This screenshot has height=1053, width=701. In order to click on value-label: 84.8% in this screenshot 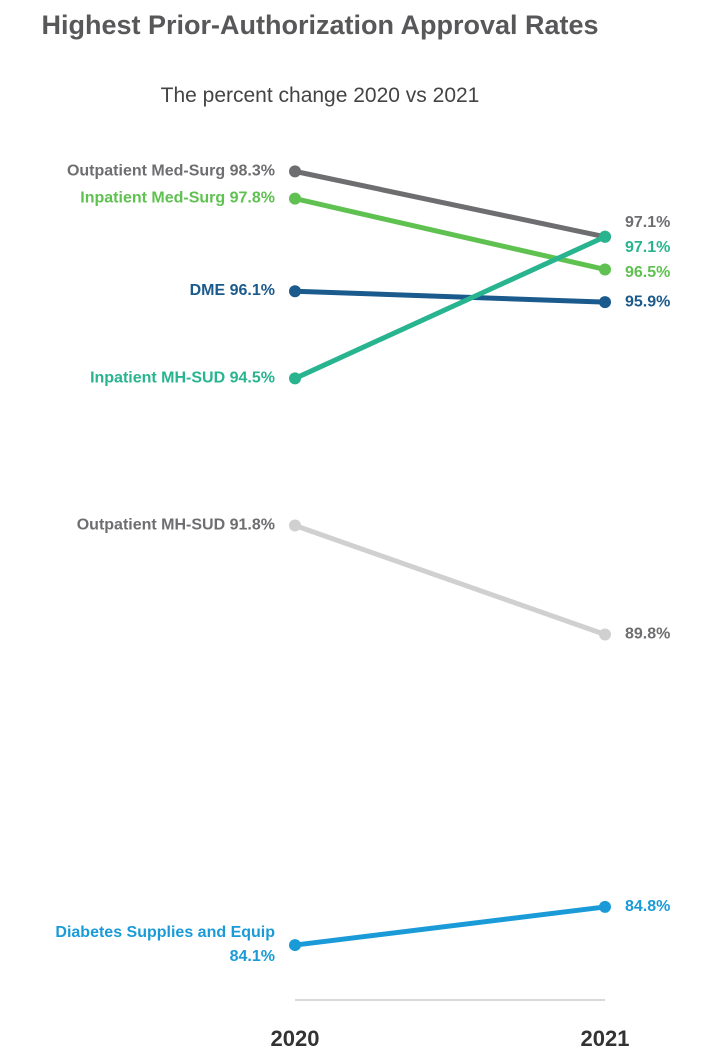, I will do `click(647, 906)`.